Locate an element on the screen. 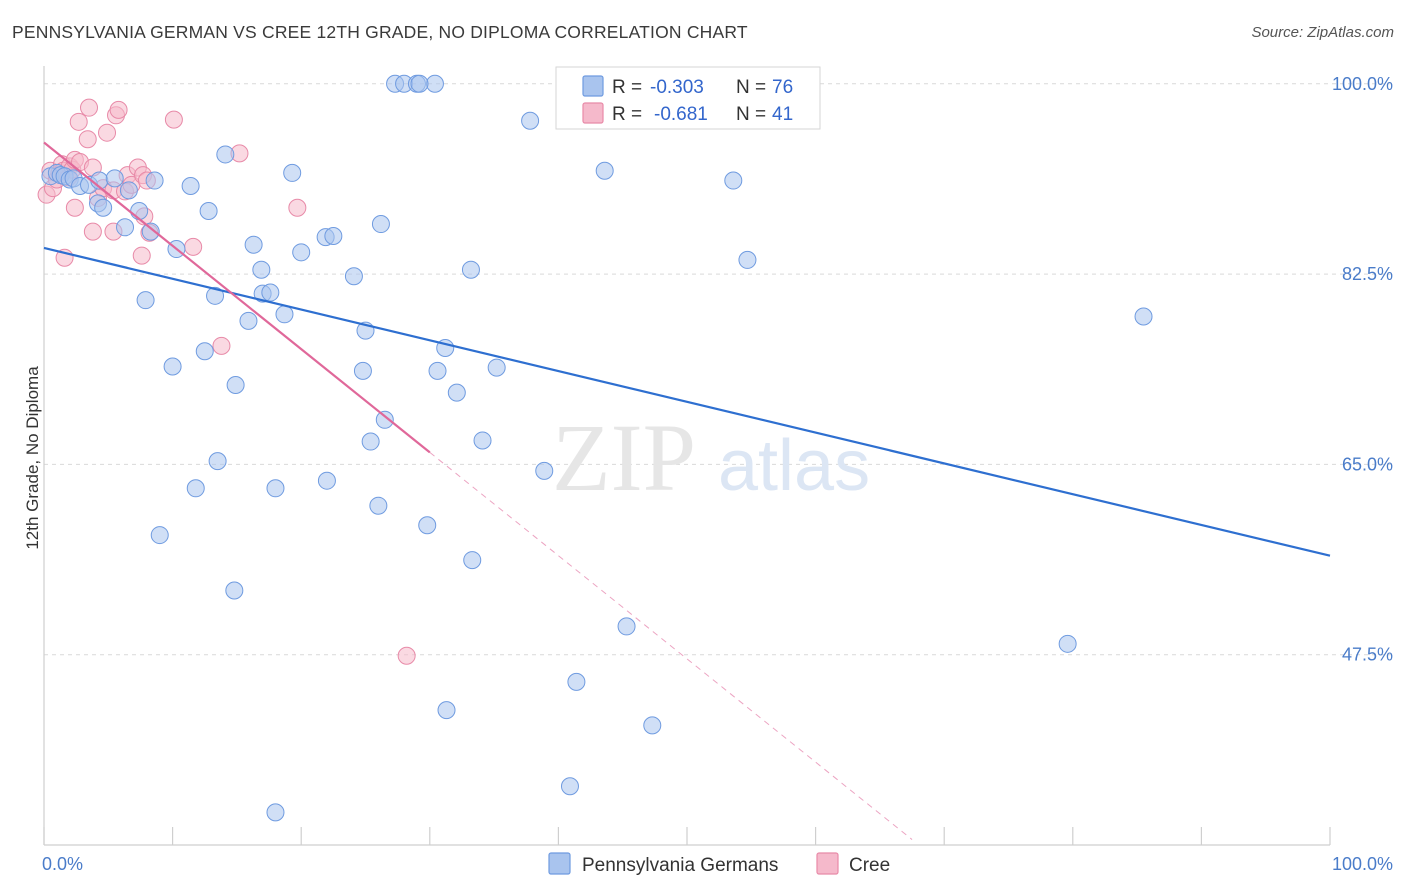 This screenshot has height=892, width=1406. y-tick-label-3: 100.0% is located at coordinates (1362, 84).